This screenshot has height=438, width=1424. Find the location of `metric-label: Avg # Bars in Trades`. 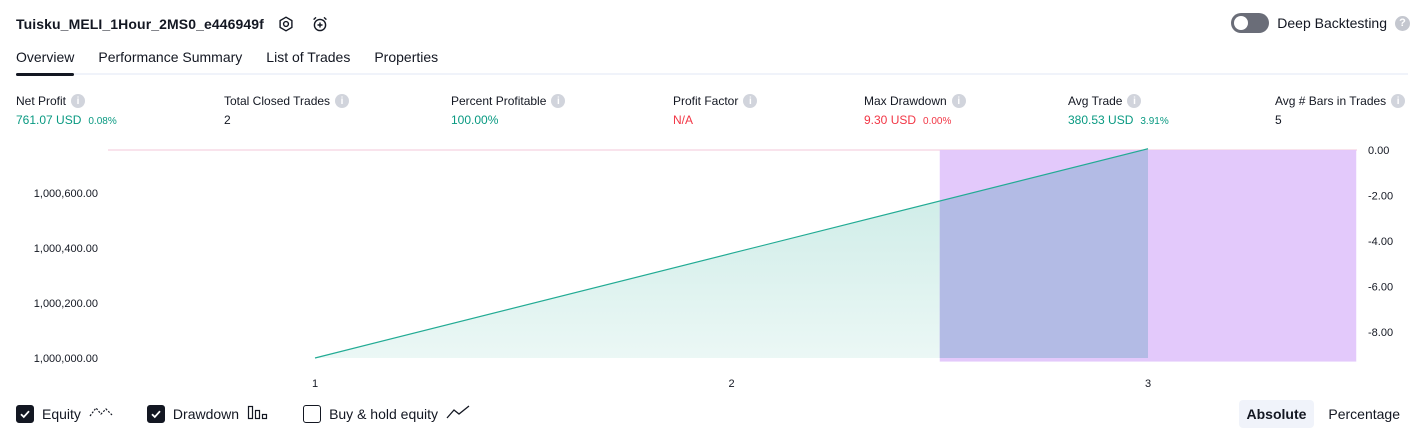

metric-label: Avg # Bars in Trades is located at coordinates (1331, 101).